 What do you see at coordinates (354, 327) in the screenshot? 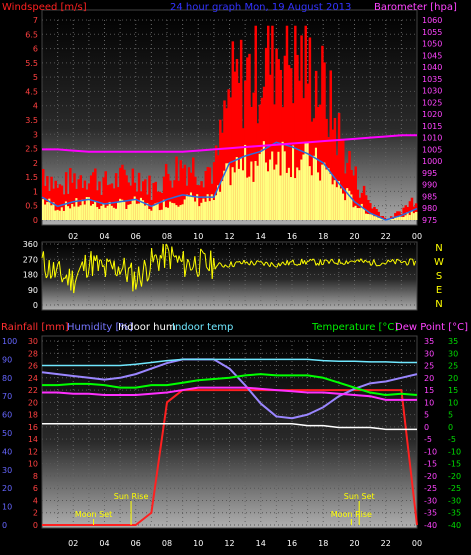
I see `legend-temperature: Temperature [°C]` at bounding box center [354, 327].